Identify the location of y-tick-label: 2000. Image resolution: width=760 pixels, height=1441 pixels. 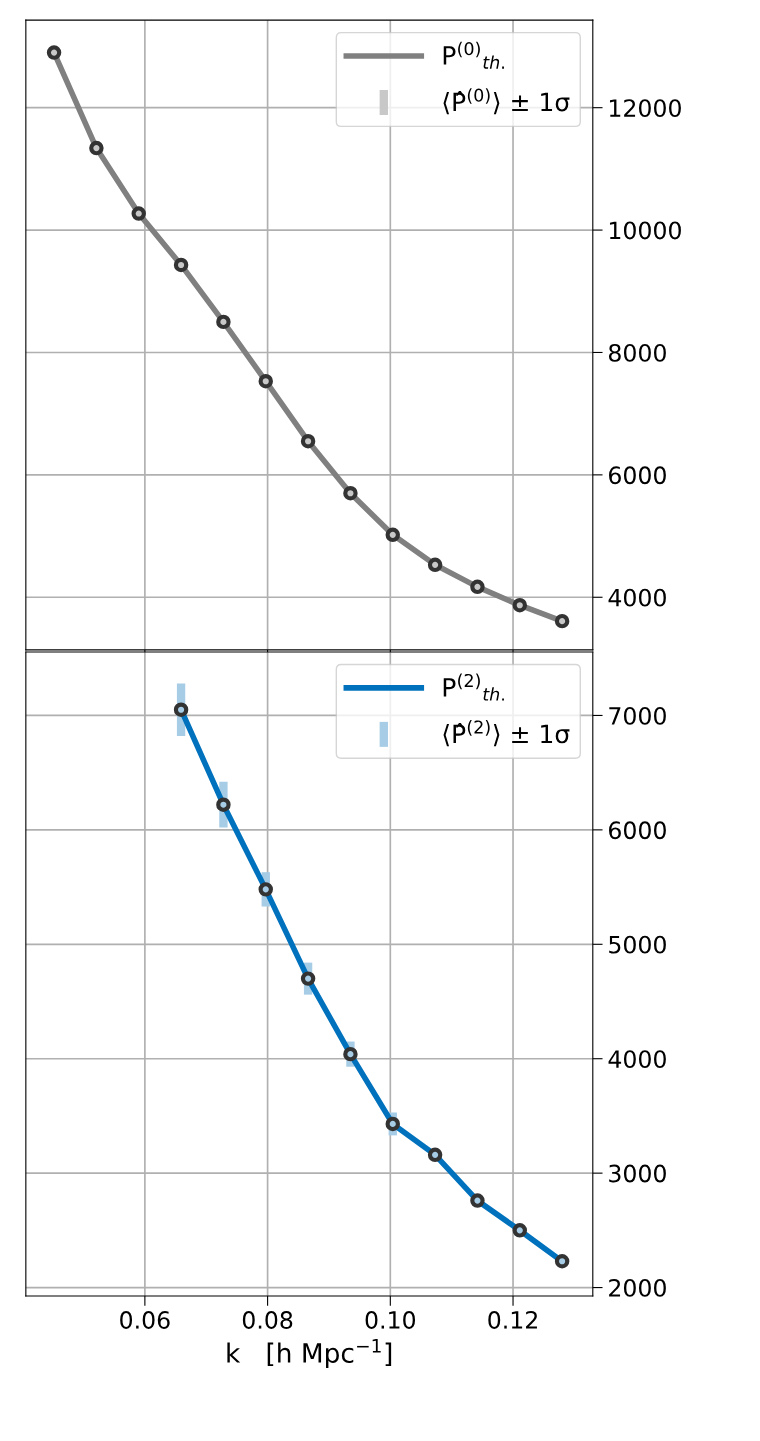
(637, 1288).